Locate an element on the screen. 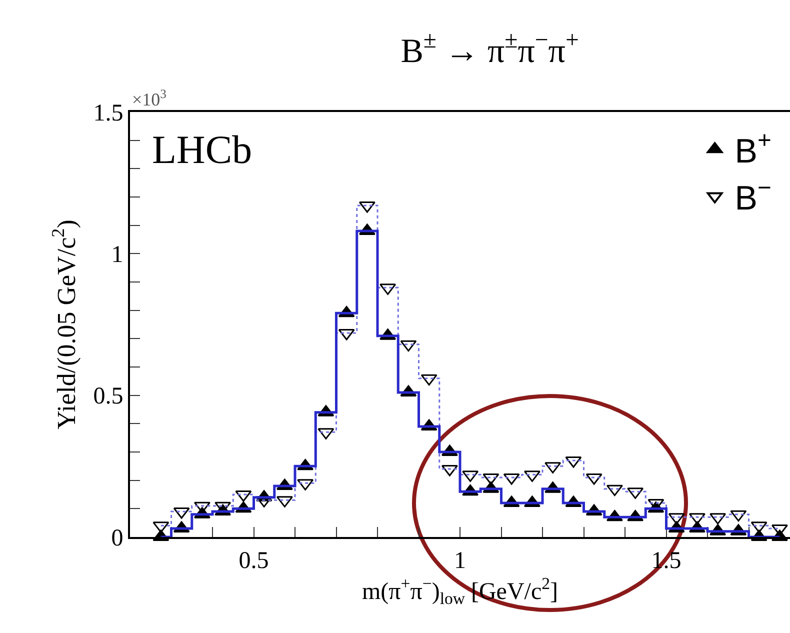 Image resolution: width=790 pixels, height=633 pixels. y-tick-label: 0 is located at coordinates (117, 538).